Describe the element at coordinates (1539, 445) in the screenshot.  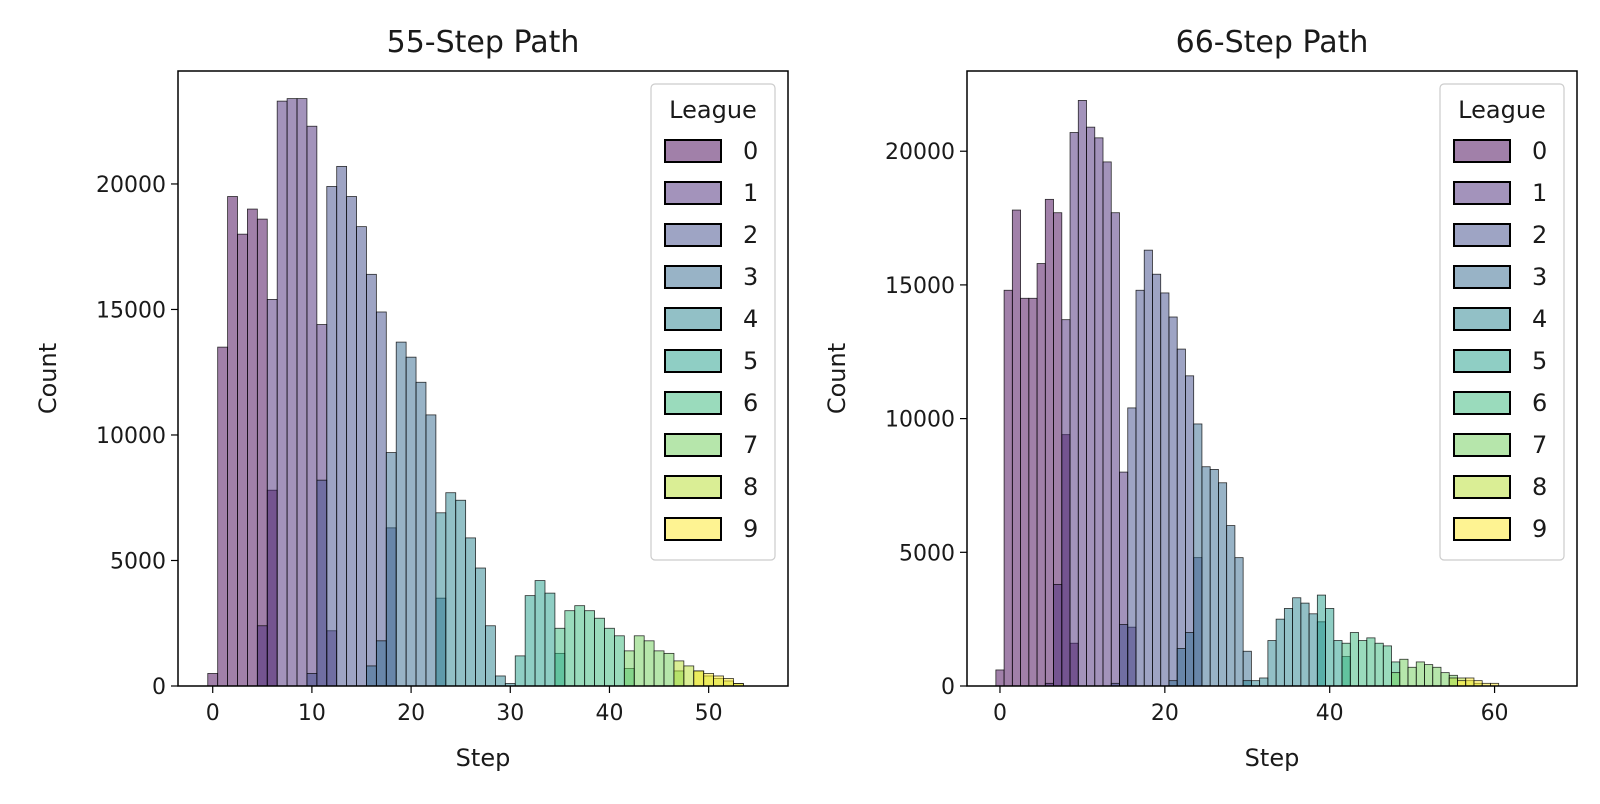
I see `legend-label-7: 7` at that location.